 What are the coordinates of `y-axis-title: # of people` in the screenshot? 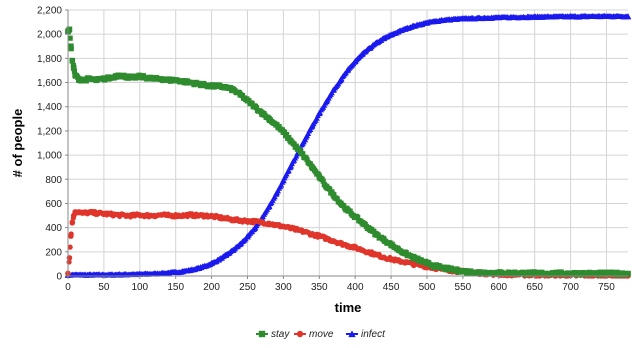 It's located at (17, 143).